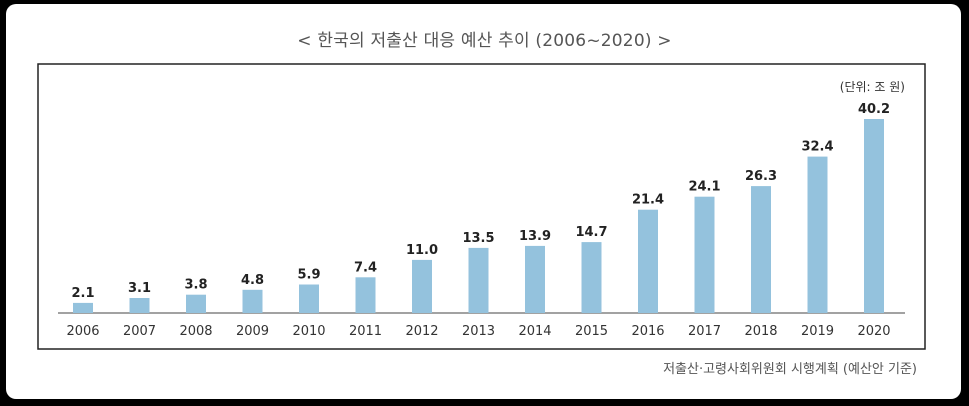 The width and height of the screenshot is (969, 406). I want to click on x-tick-2010: 2010, so click(308, 331).